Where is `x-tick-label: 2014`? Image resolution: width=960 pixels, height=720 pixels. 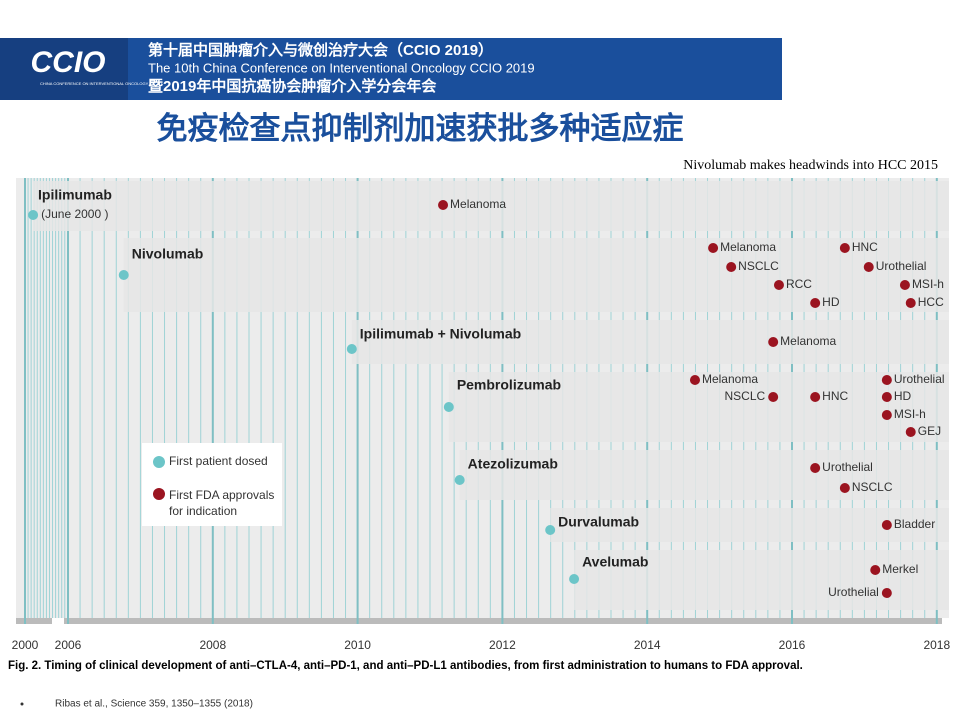
x-tick-label: 2014 is located at coordinates (647, 645).